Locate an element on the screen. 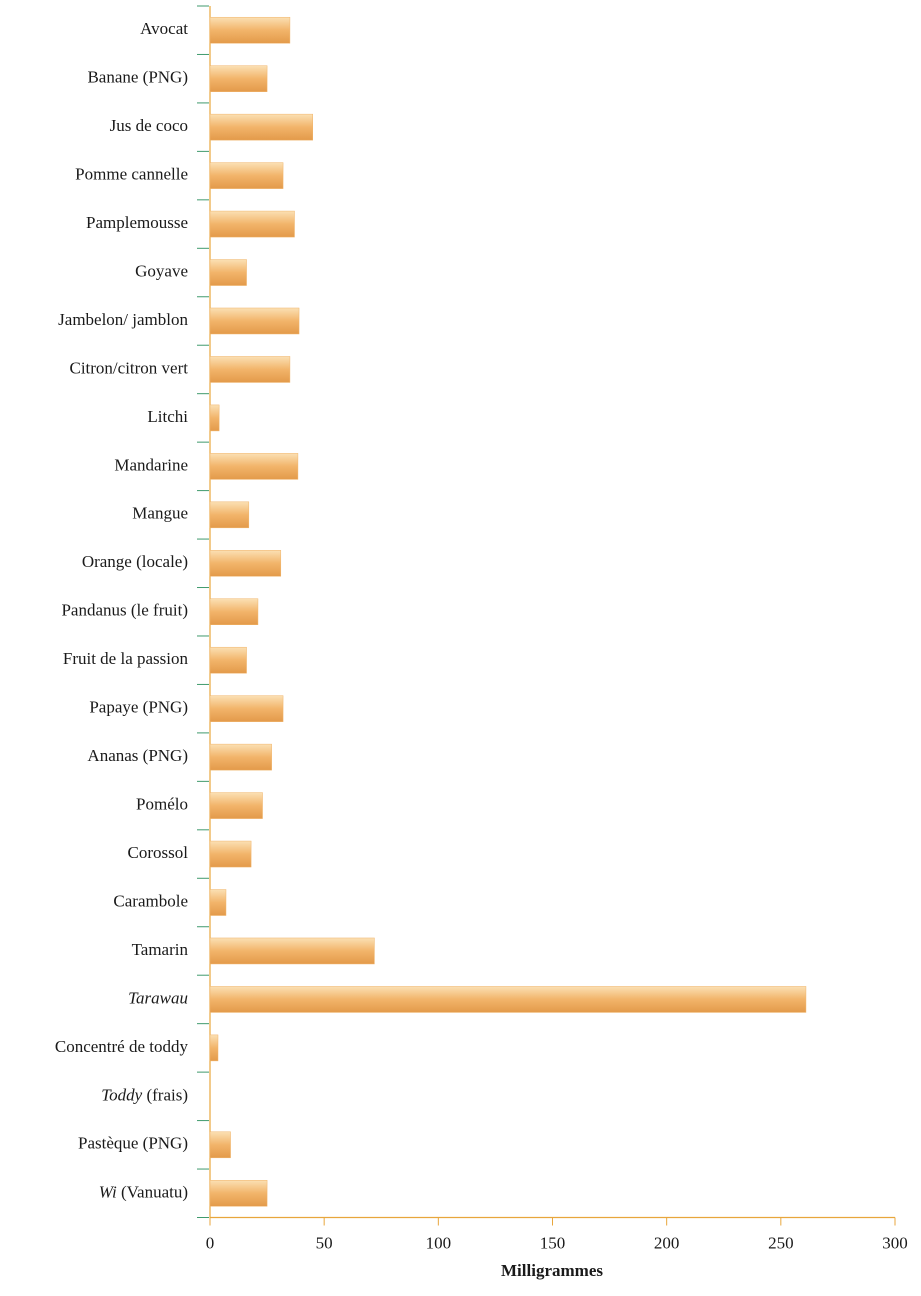  x-tick-label: 300 is located at coordinates (895, 1242).